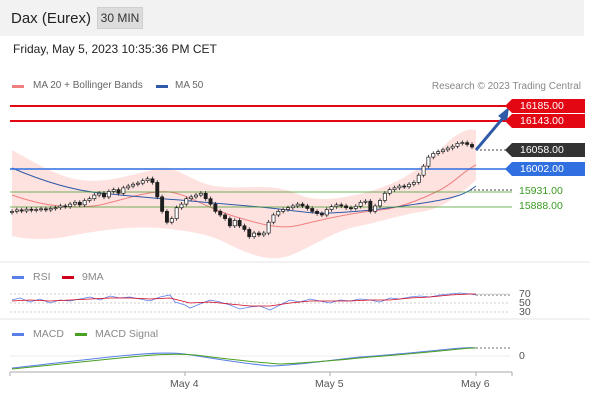 This screenshot has height=400, width=590. Describe the element at coordinates (541, 191) in the screenshot. I see `support-1-label: 15931.00` at that location.